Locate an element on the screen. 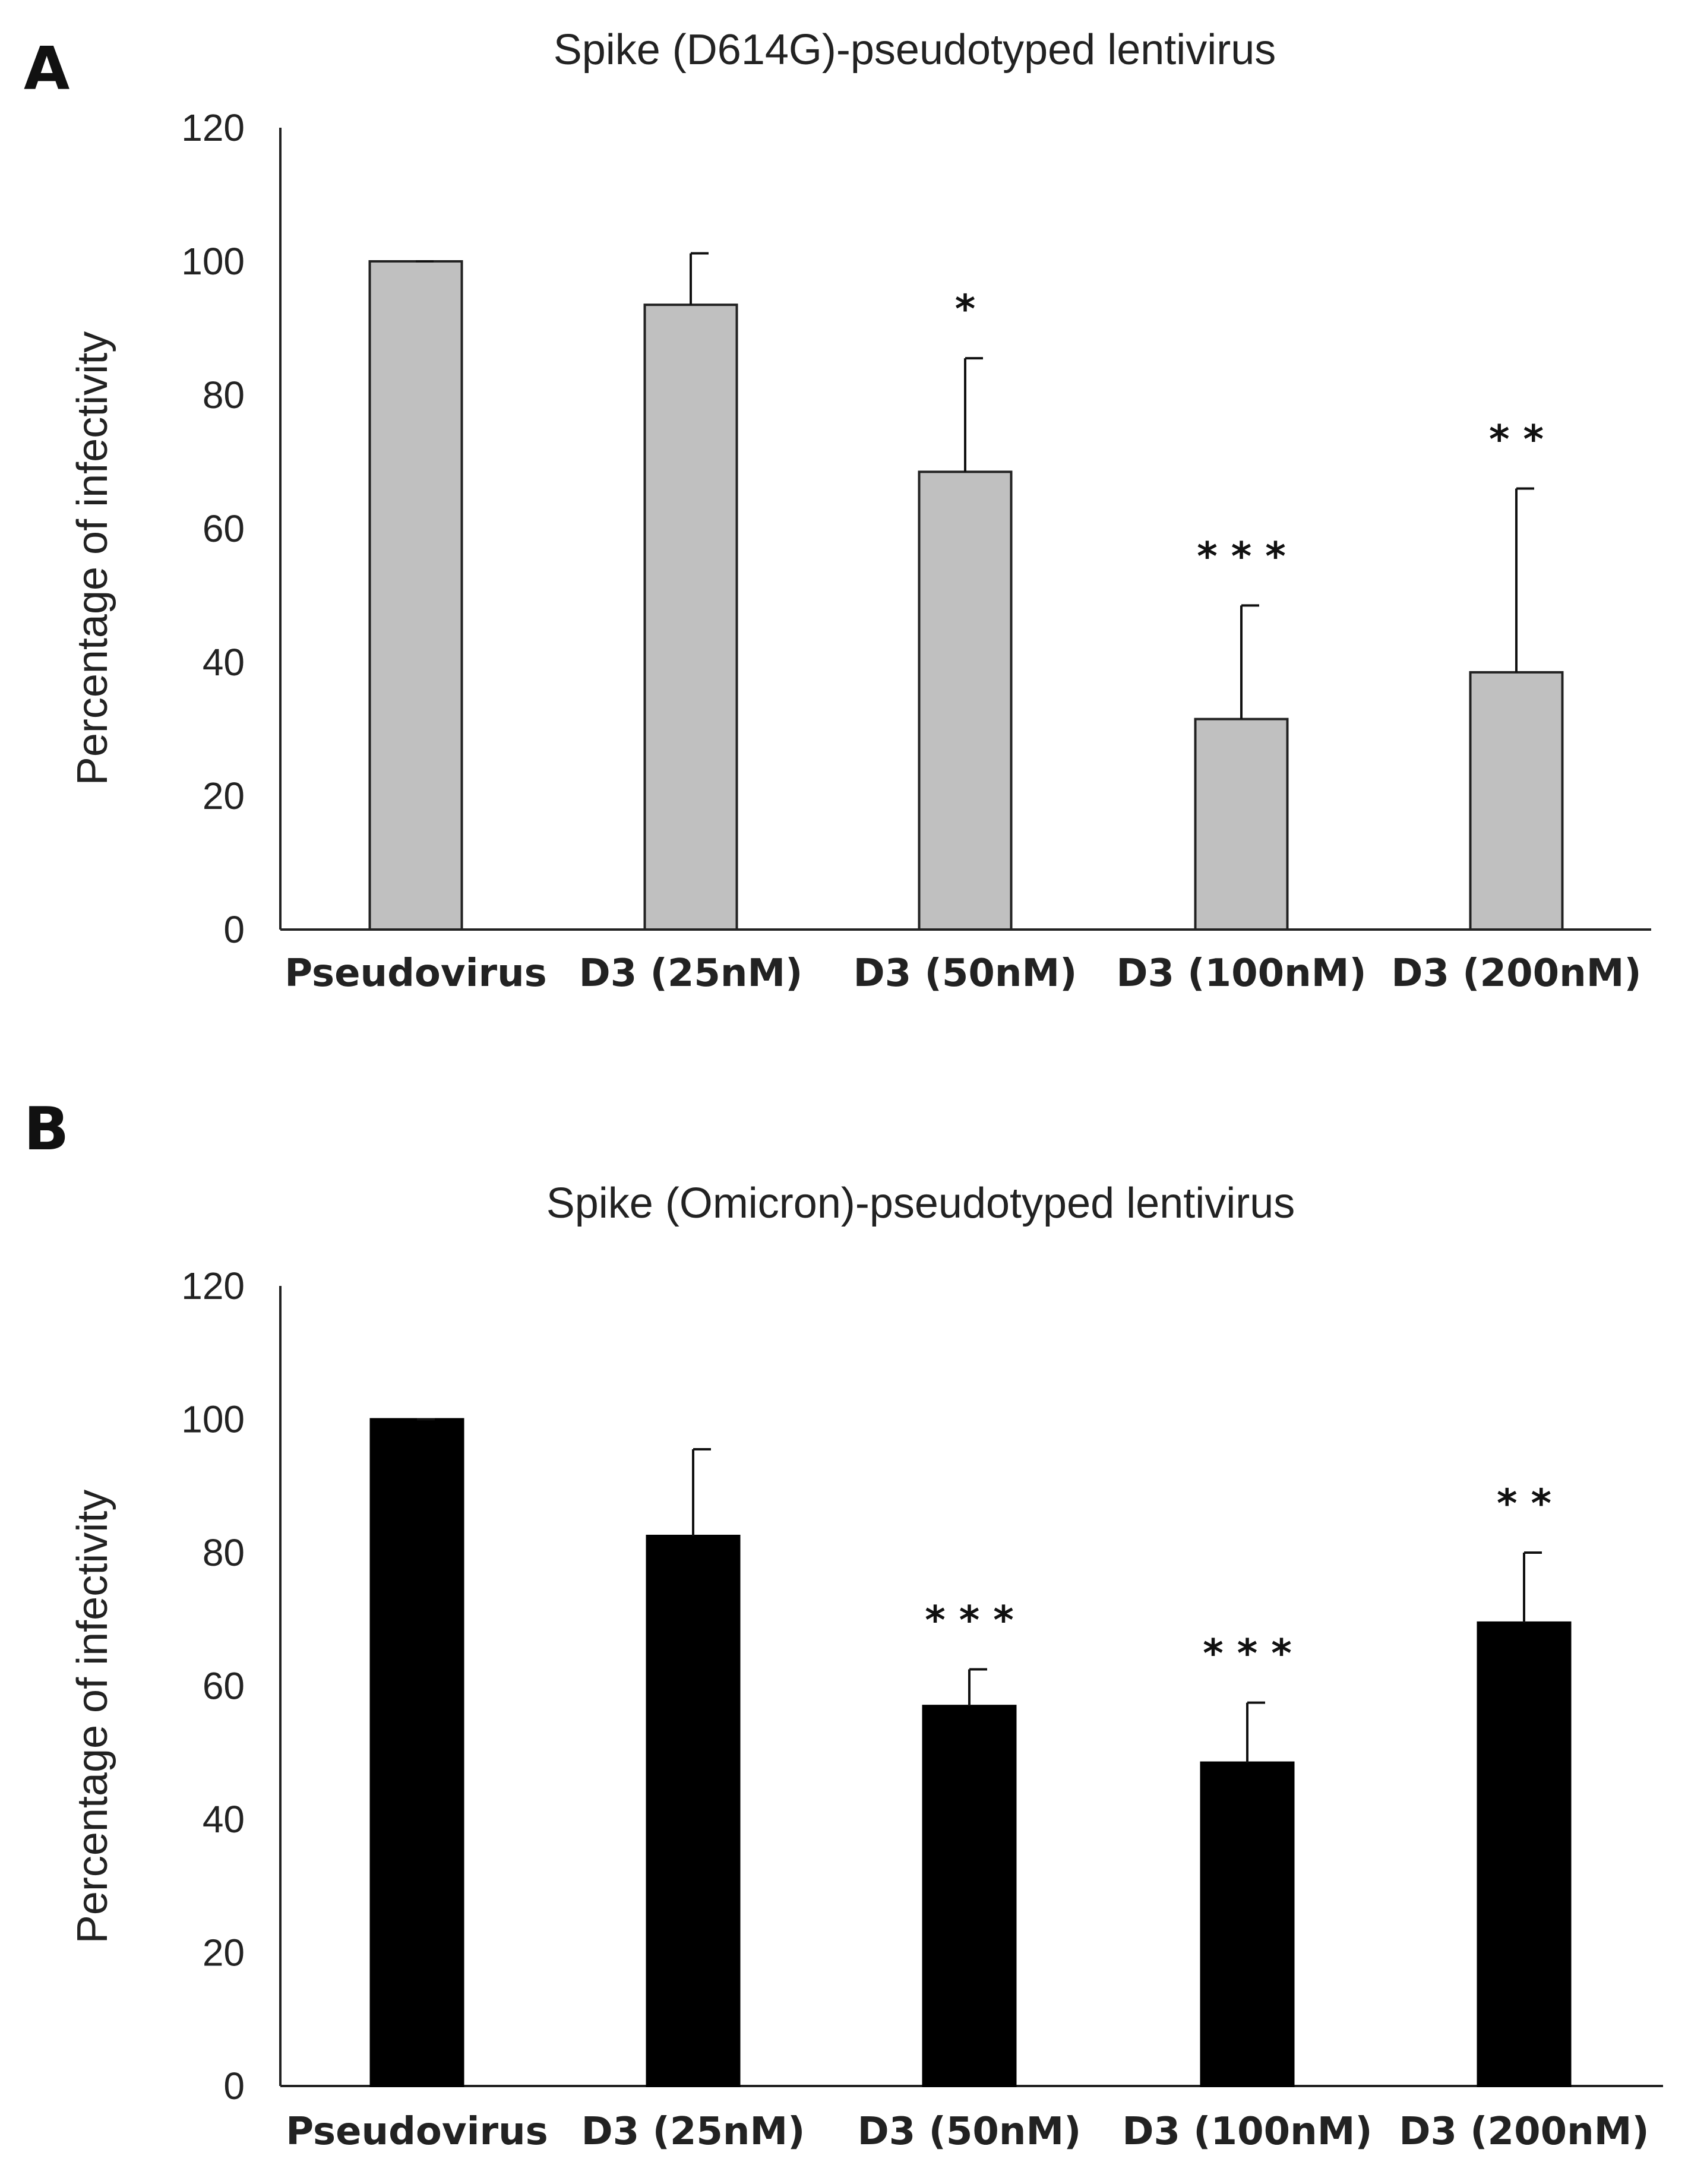 The image size is (1688, 2184). panel-a-significance-marks: * * * * * * is located at coordinates (1249, 433).